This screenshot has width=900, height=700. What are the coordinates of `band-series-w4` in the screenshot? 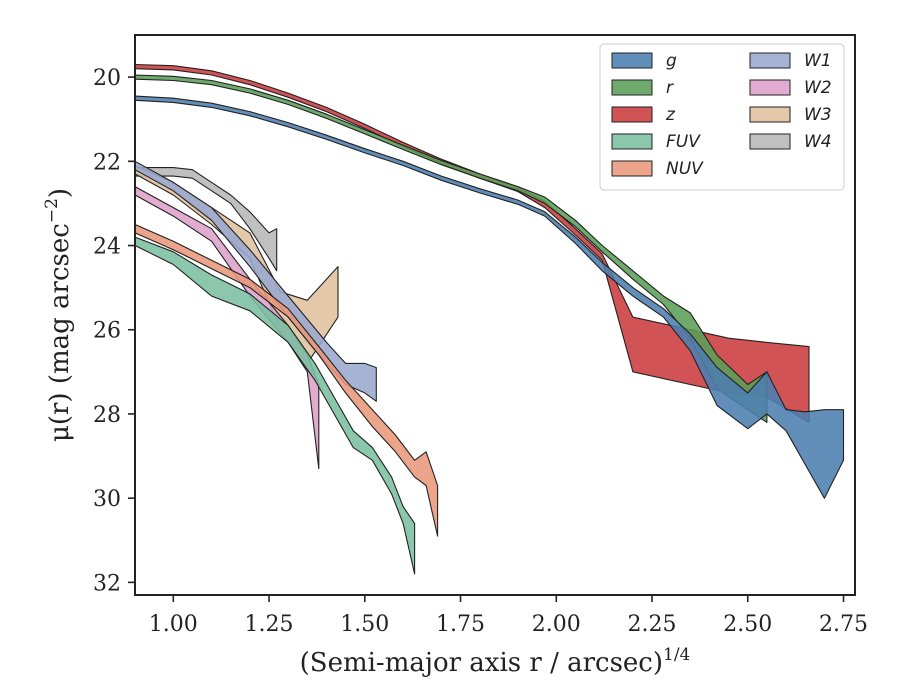 It's located at (206, 219).